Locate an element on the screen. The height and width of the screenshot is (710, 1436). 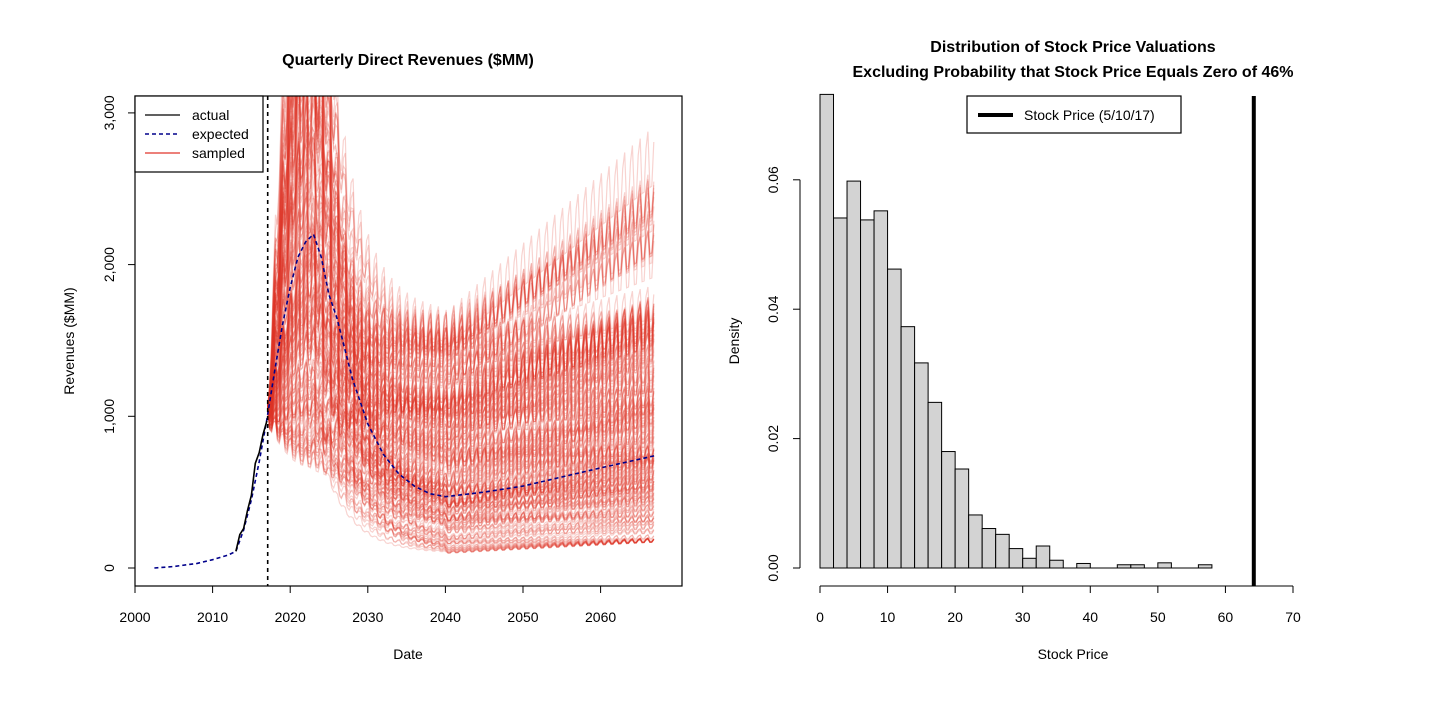
y-tick-label: 0.00 is located at coordinates (773, 567).